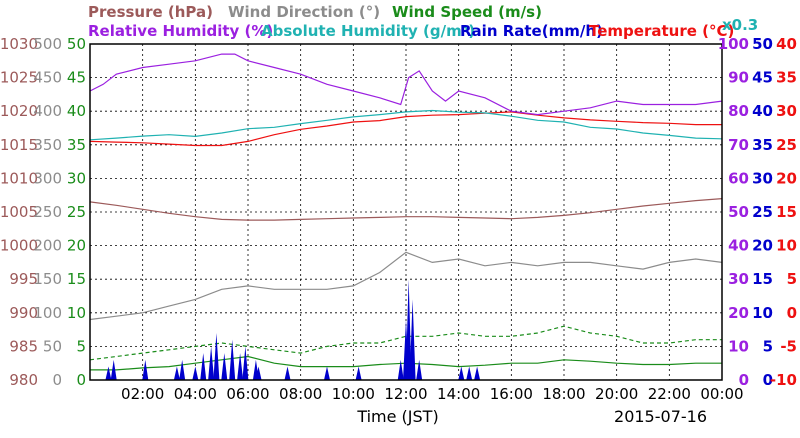  What do you see at coordinates (406, 84) in the screenshot?
I see `relative-humidity-line` at bounding box center [406, 84].